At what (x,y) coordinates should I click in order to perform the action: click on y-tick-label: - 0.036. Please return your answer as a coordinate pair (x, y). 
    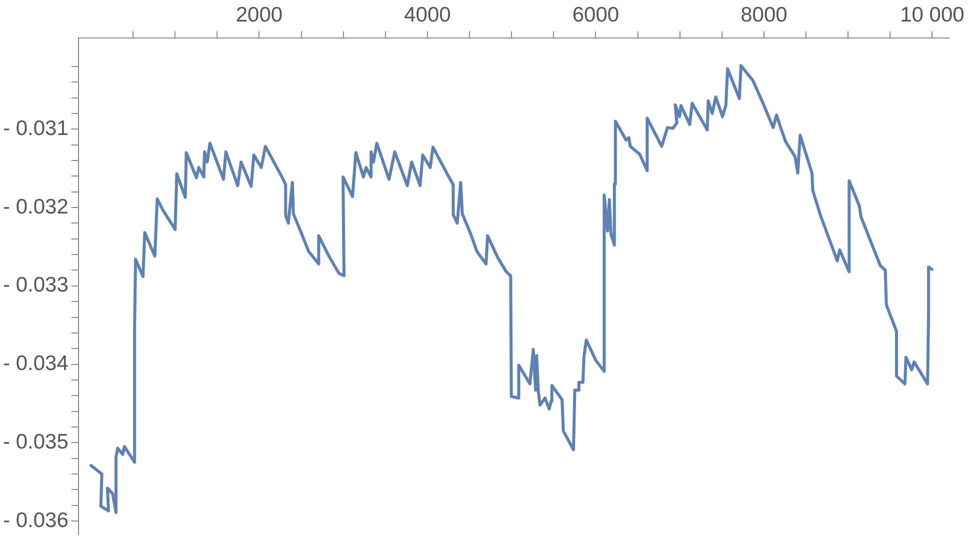
    Looking at the image, I should click on (35, 520).